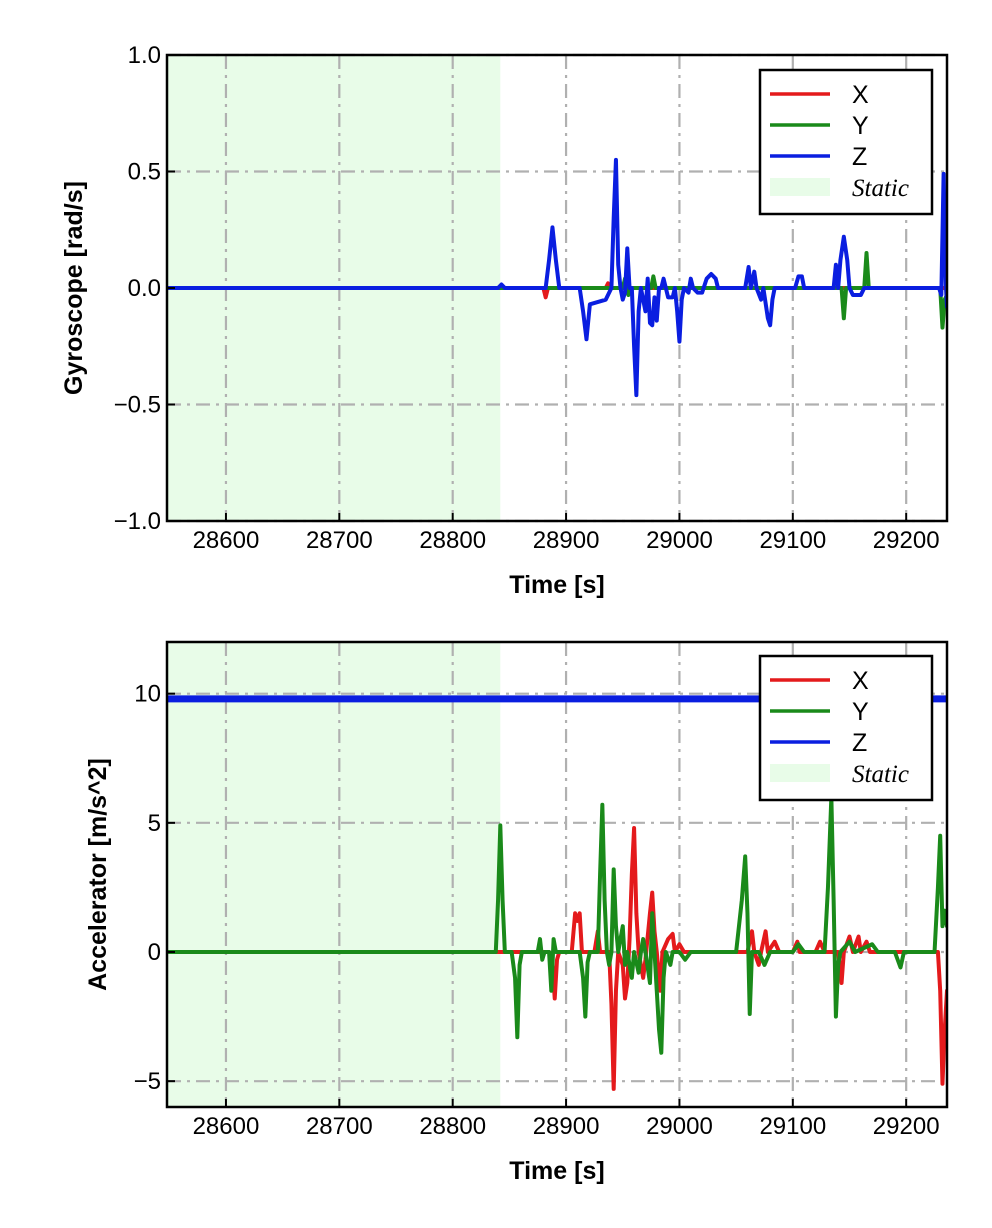 This screenshot has height=1228, width=992. What do you see at coordinates (154, 952) in the screenshot?
I see `y-tick-label: 0` at bounding box center [154, 952].